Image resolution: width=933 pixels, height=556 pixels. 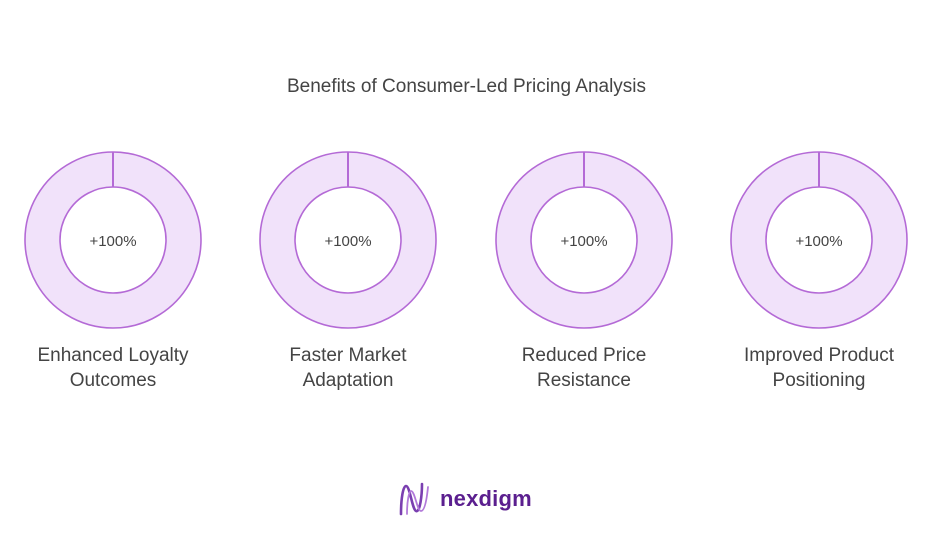 I want to click on item-label-2-line-1: Faster Market, so click(x=348, y=355).